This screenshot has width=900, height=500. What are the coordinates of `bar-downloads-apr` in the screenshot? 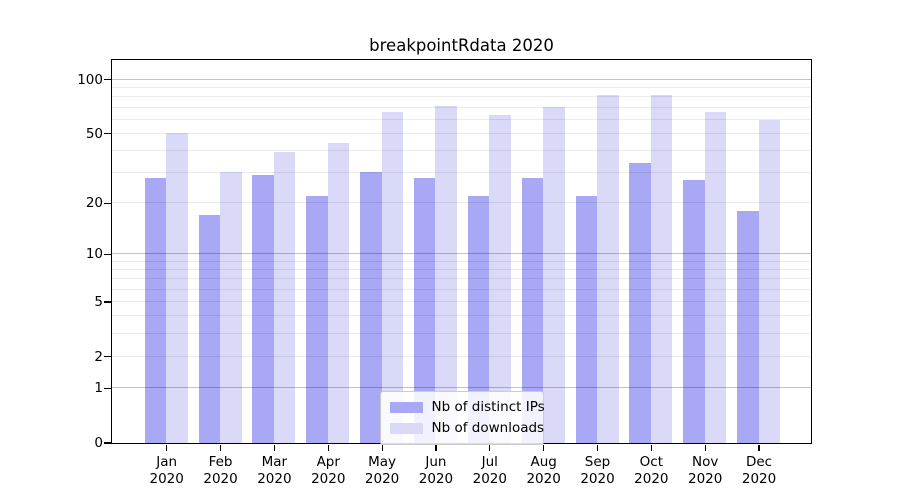 It's located at (338, 292).